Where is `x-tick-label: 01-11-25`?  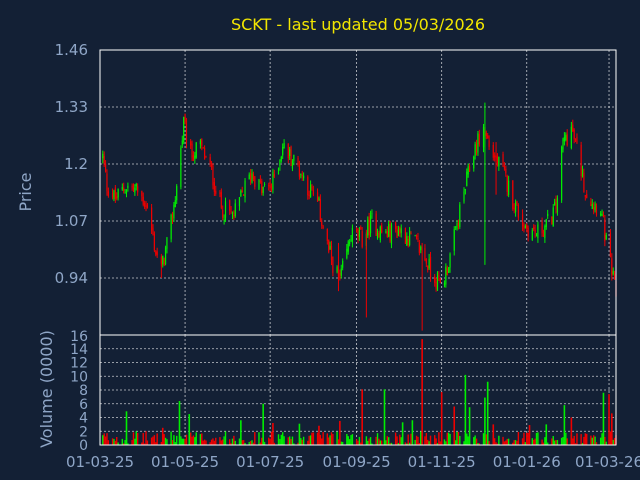 x-tick-label: 01-11-25 is located at coordinates (442, 462).